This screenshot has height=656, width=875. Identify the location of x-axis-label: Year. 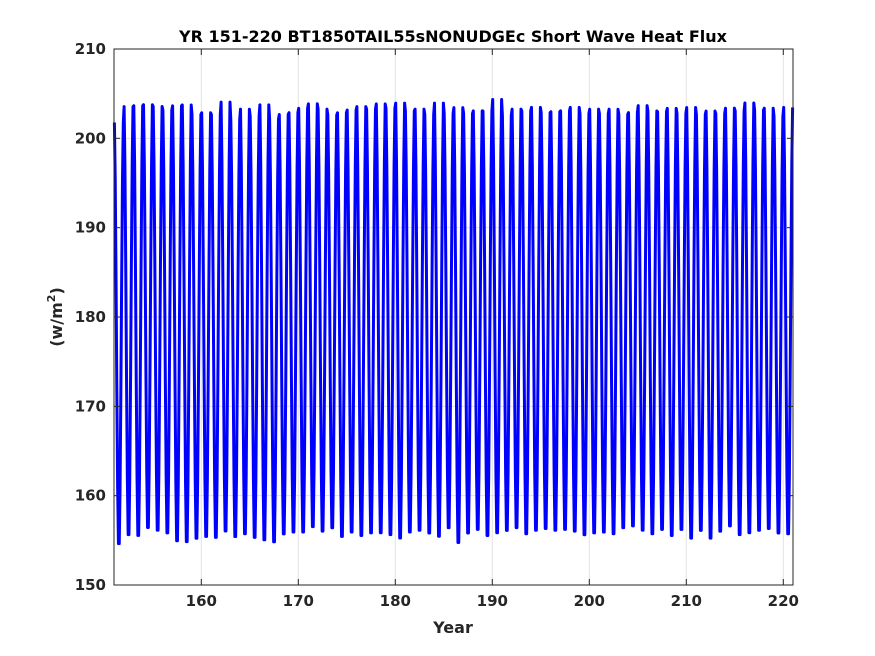
(452, 627).